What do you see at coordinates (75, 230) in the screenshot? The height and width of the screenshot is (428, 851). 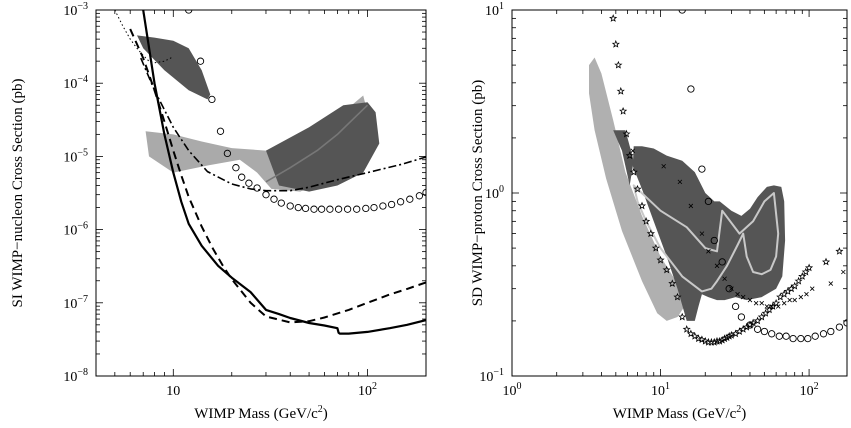 I see `y-tick-label: 10⁻⁶` at bounding box center [75, 230].